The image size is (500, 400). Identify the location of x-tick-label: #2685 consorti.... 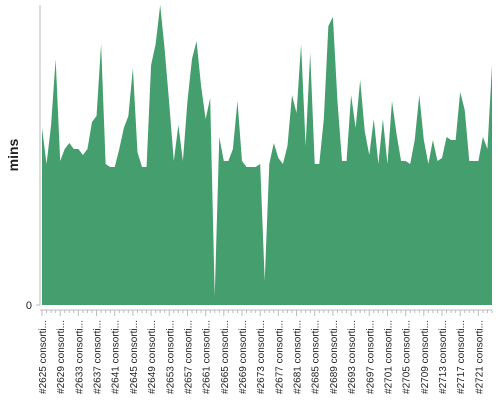
(316, 357).